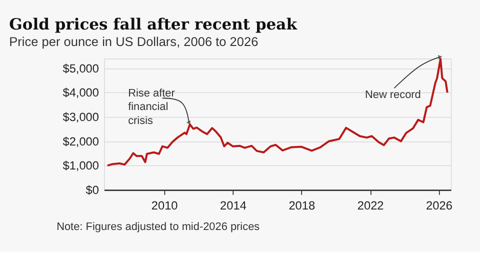 The width and height of the screenshot is (480, 270). Describe the element at coordinates (233, 205) in the screenshot. I see `x-tick-label: 2014` at that location.